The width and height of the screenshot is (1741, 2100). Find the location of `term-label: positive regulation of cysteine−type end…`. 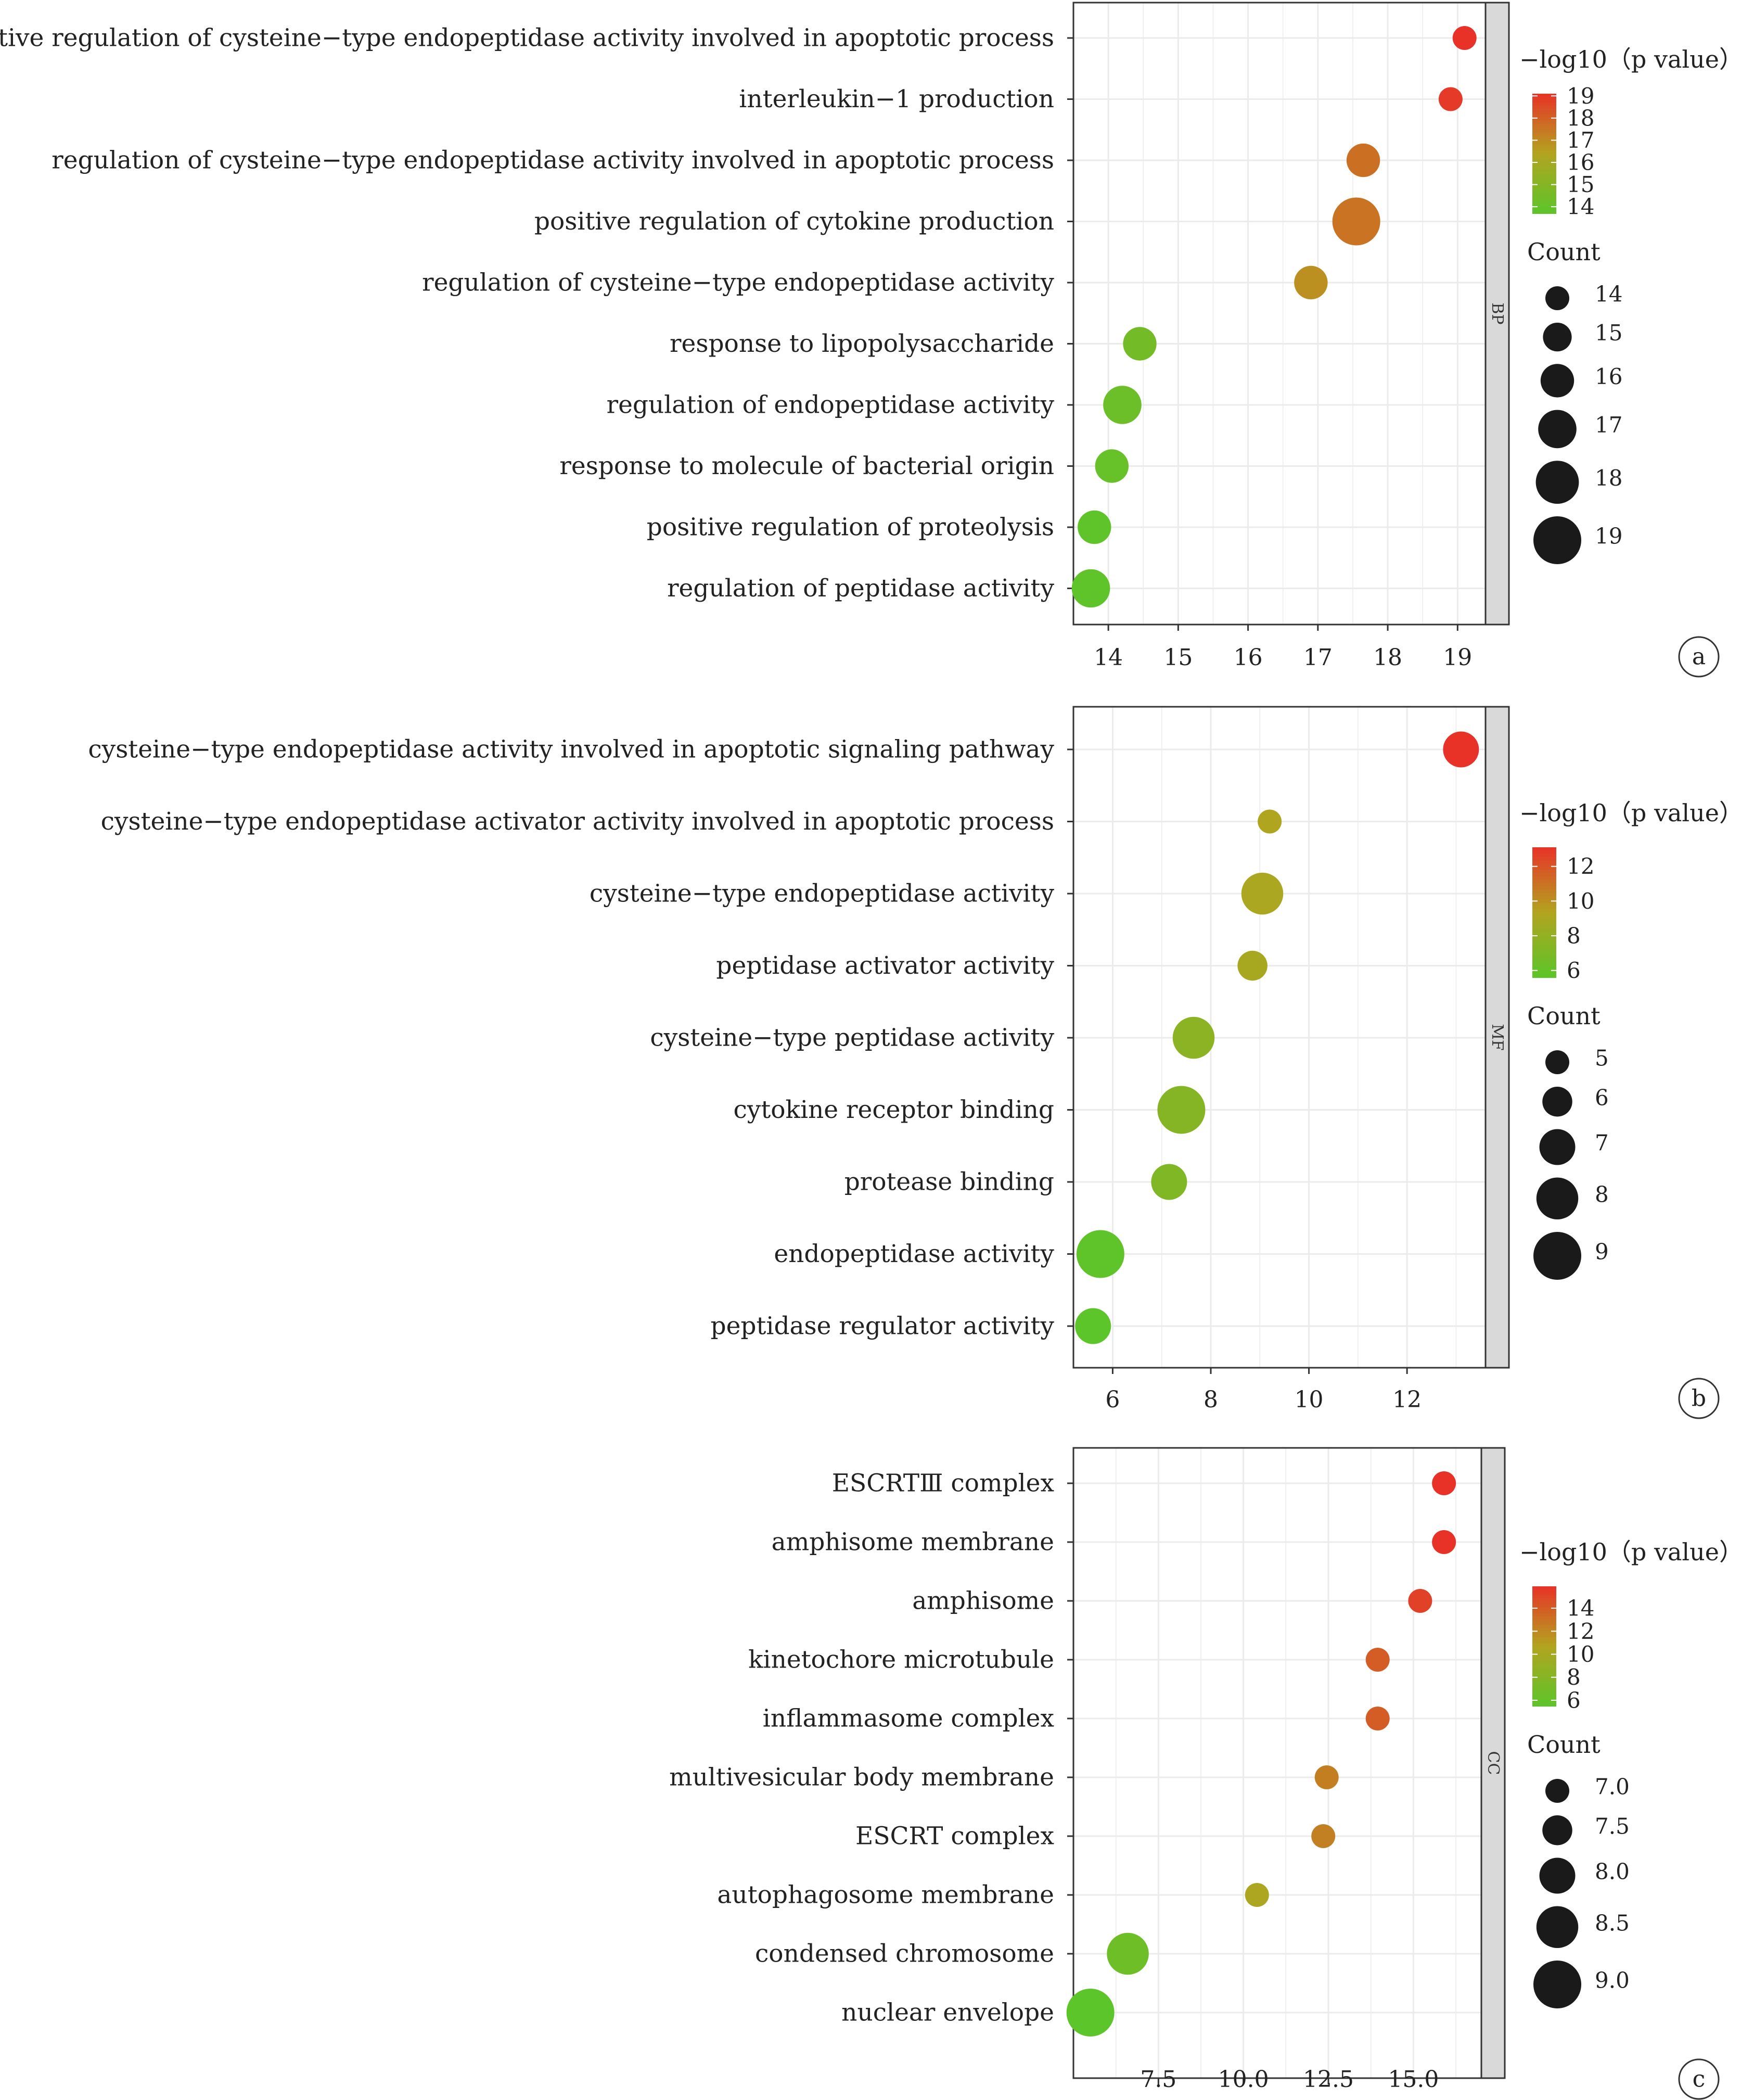

term-label: positive regulation of cysteine−type end… is located at coordinates (527, 39).